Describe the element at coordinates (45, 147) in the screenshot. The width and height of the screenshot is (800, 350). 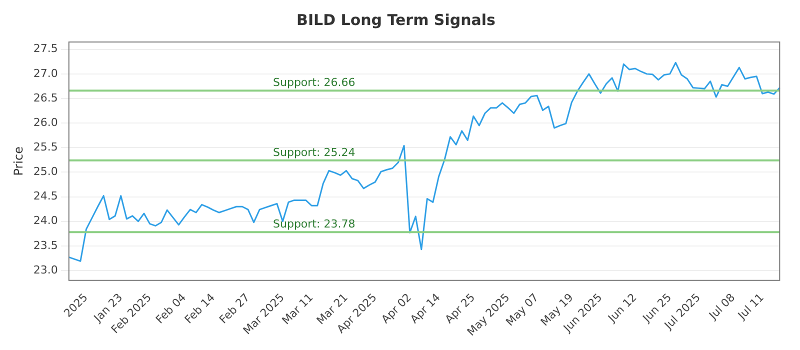
I see `y-tick-label: 25.5` at that location.